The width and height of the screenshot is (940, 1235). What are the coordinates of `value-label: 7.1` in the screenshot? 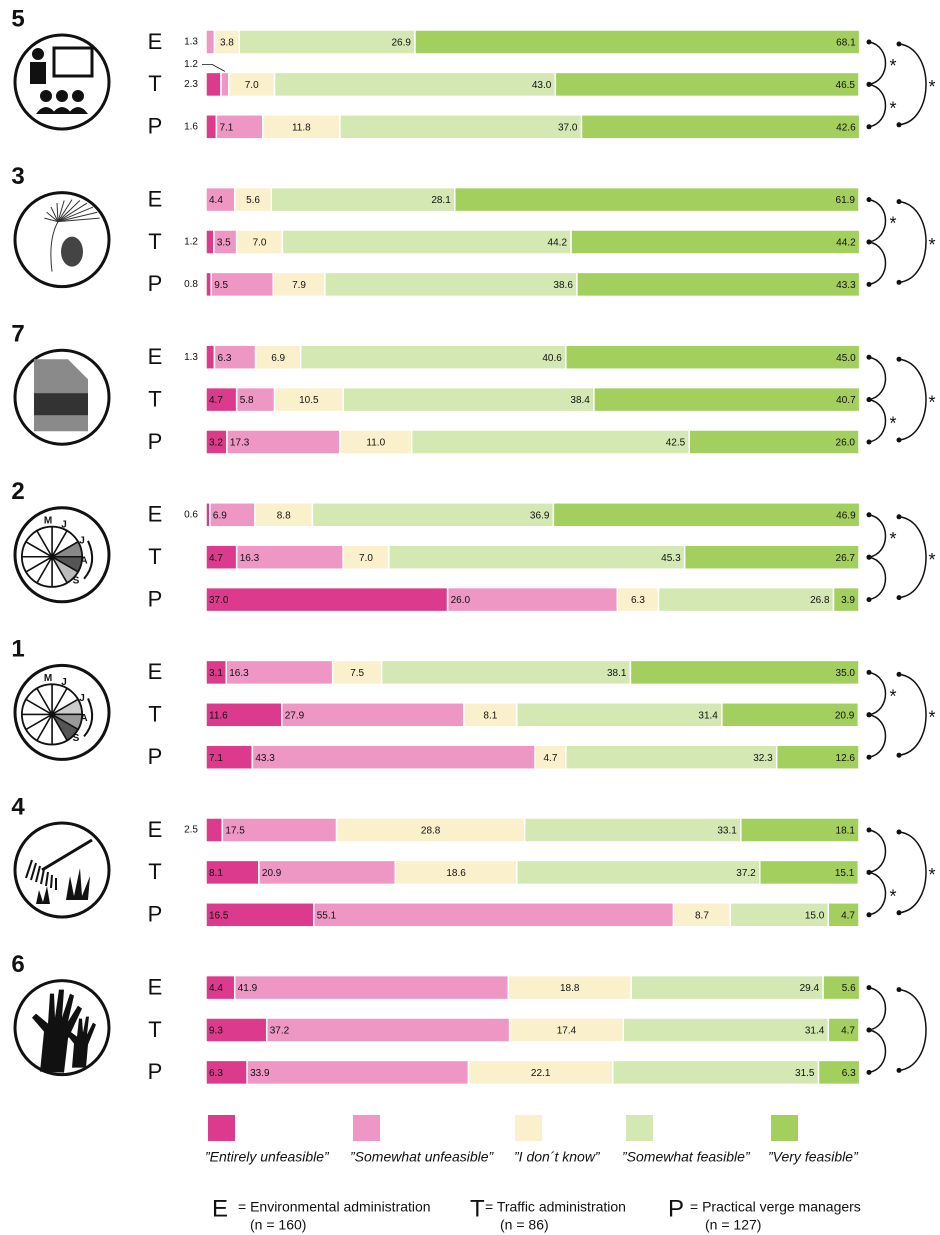 It's located at (226, 127).